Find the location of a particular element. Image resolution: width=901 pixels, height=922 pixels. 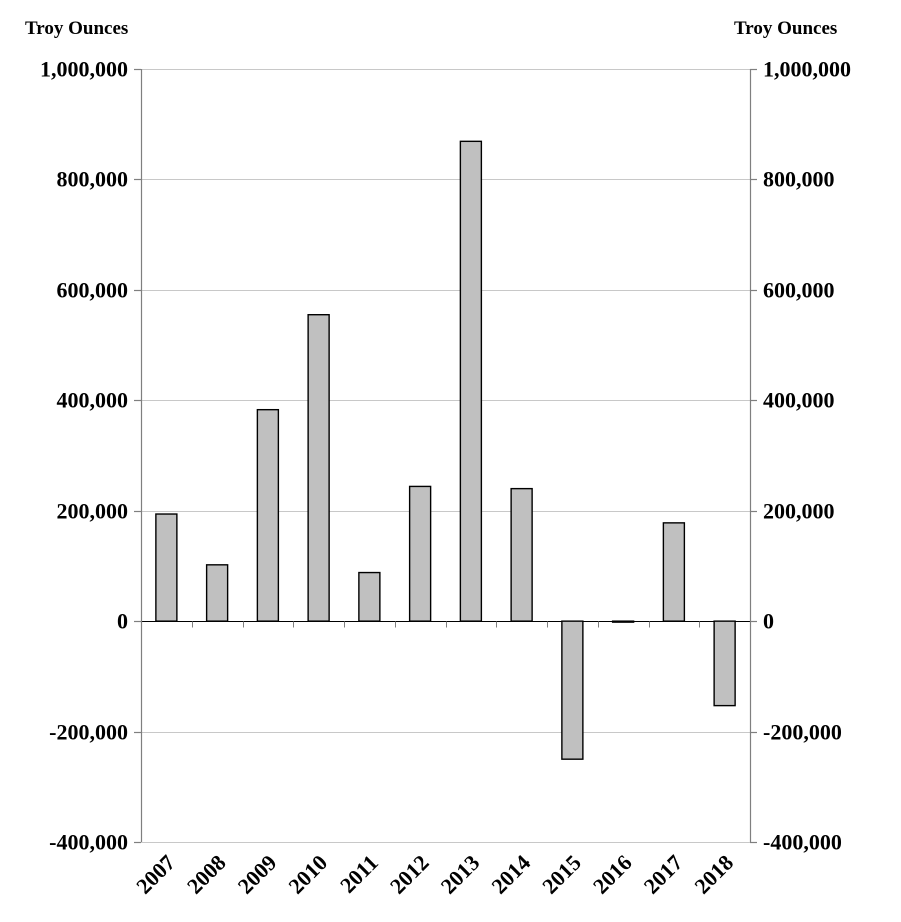

x-tick-label: 2011 is located at coordinates (359, 874).